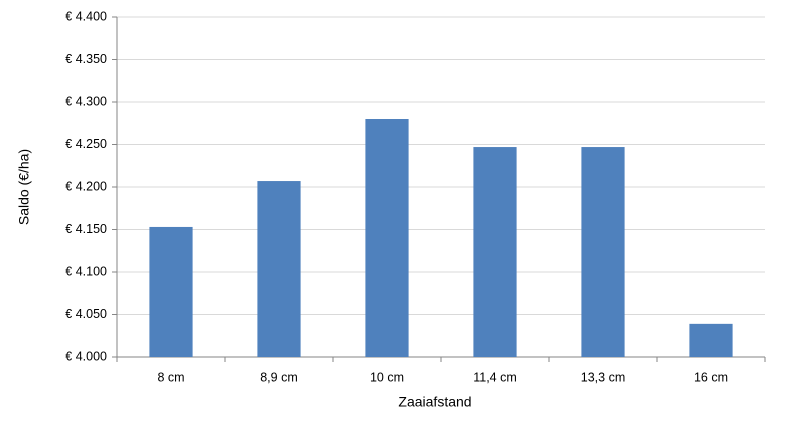  I want to click on x-tick-label: 11,4 cm, so click(495, 377).